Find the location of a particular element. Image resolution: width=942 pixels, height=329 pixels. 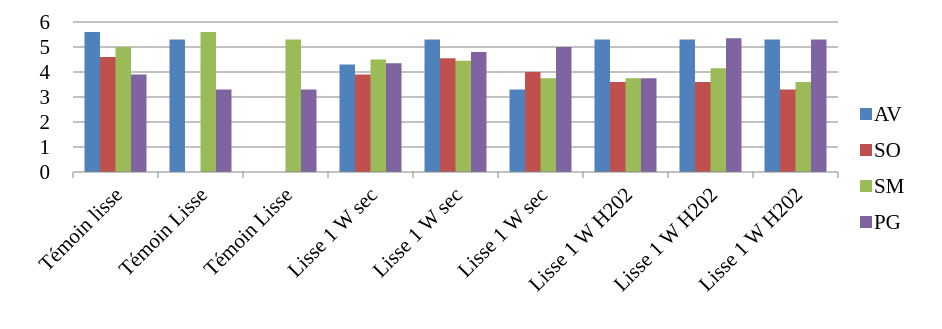

x-category-label: Témoin lisse is located at coordinates (80, 229).